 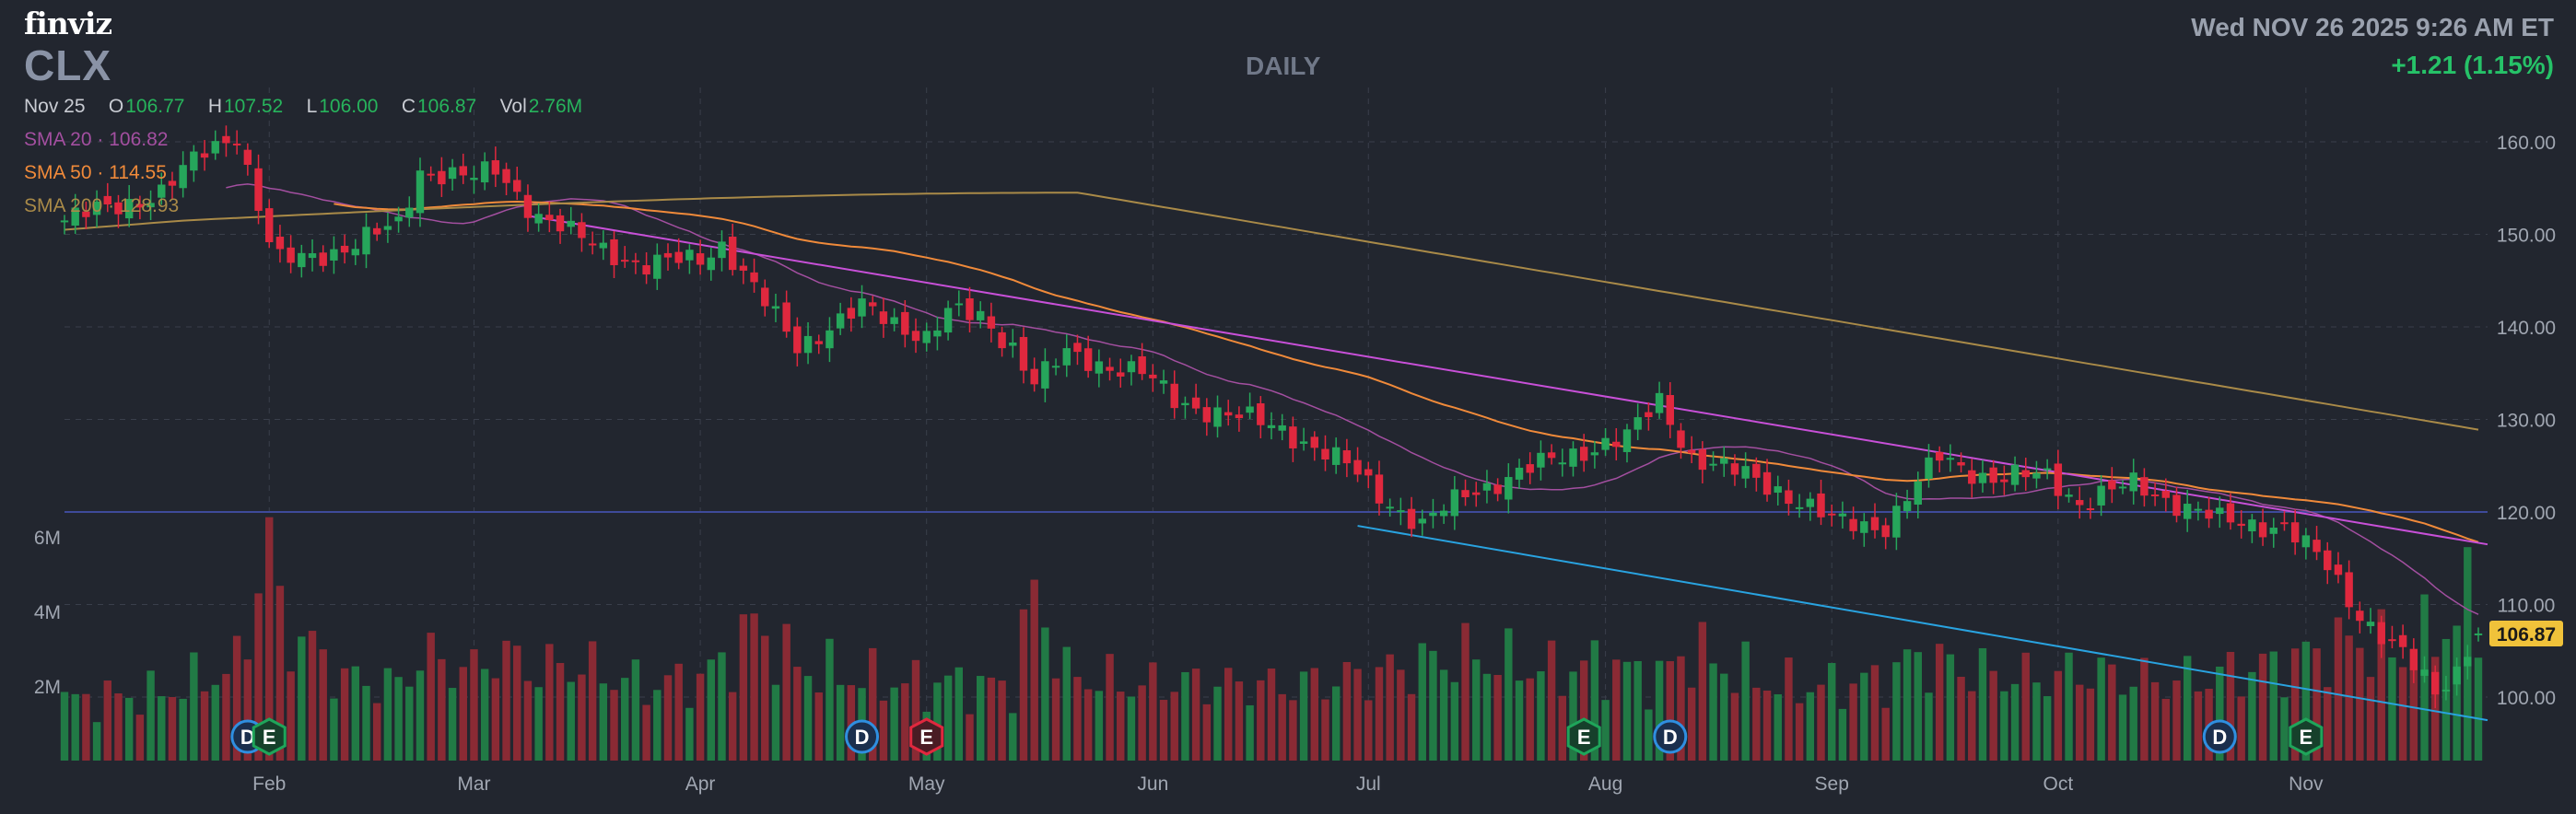 What do you see at coordinates (2472, 65) in the screenshot?
I see `price-change: +1.21 (1.15%)` at bounding box center [2472, 65].